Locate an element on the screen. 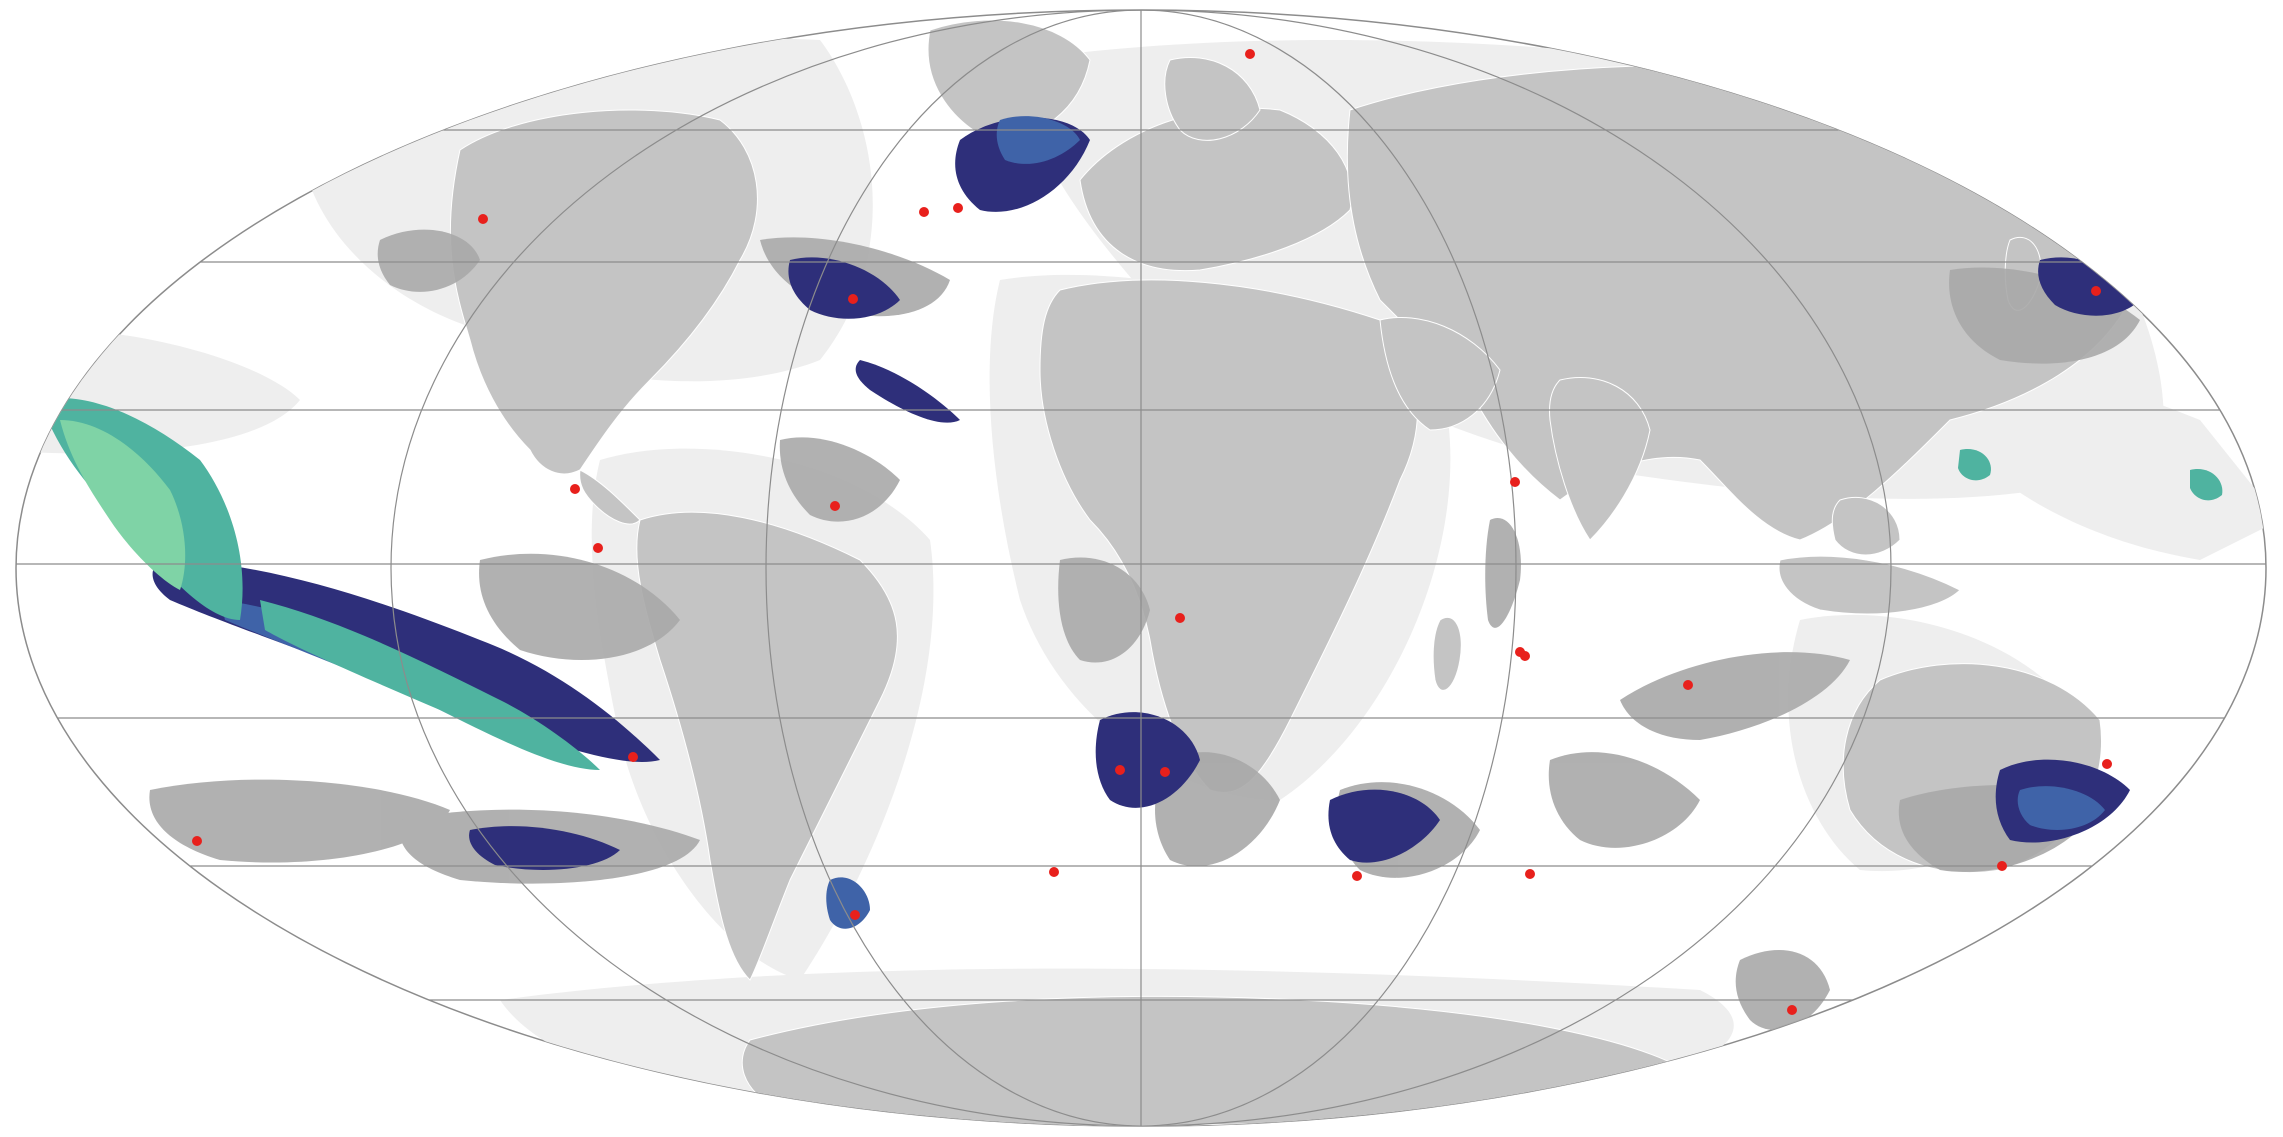 The width and height of the screenshot is (2283, 1137). borneo is located at coordinates (1866, 526).